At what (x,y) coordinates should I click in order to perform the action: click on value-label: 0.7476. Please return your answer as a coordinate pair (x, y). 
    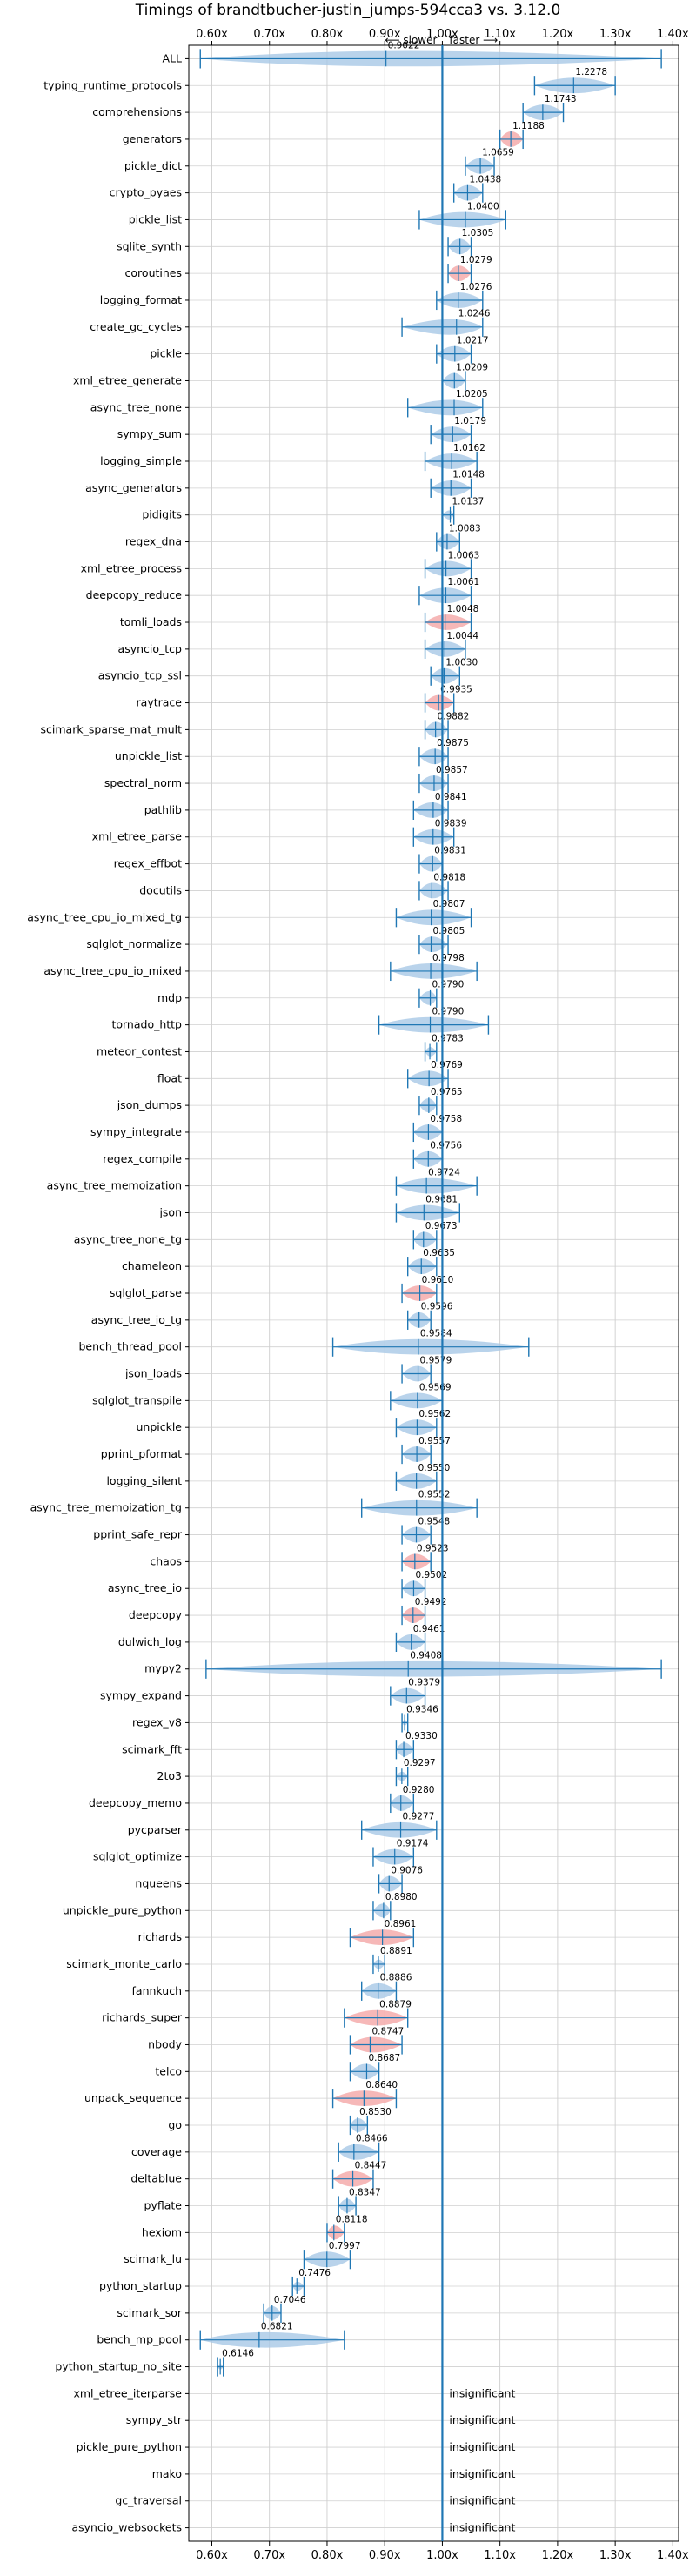
    Looking at the image, I should click on (314, 2273).